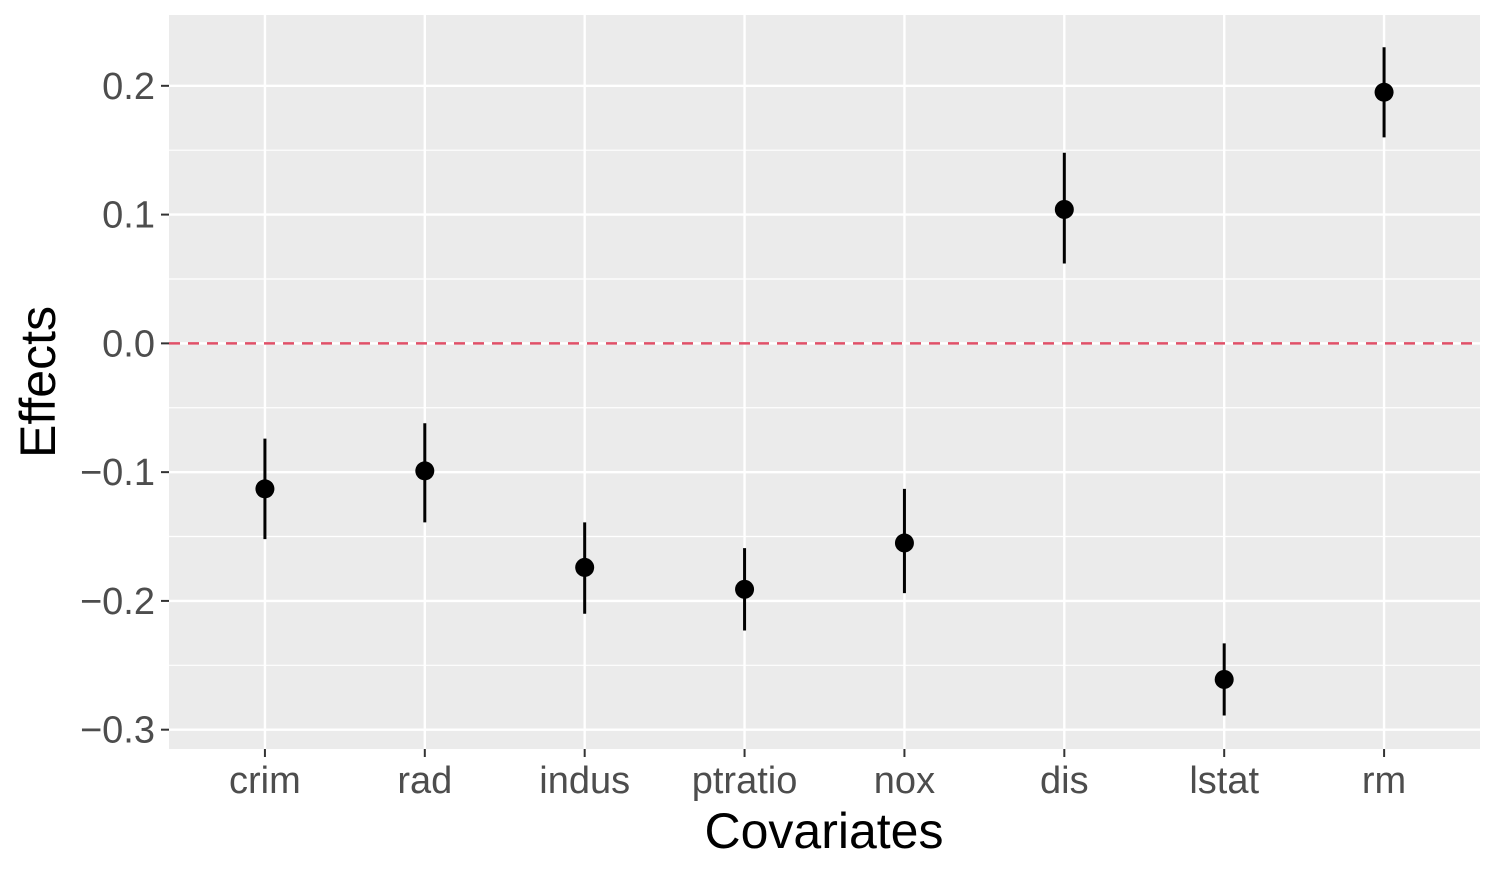 This screenshot has height=875, width=1495. I want to click on x-tick-label: rad, so click(424, 781).